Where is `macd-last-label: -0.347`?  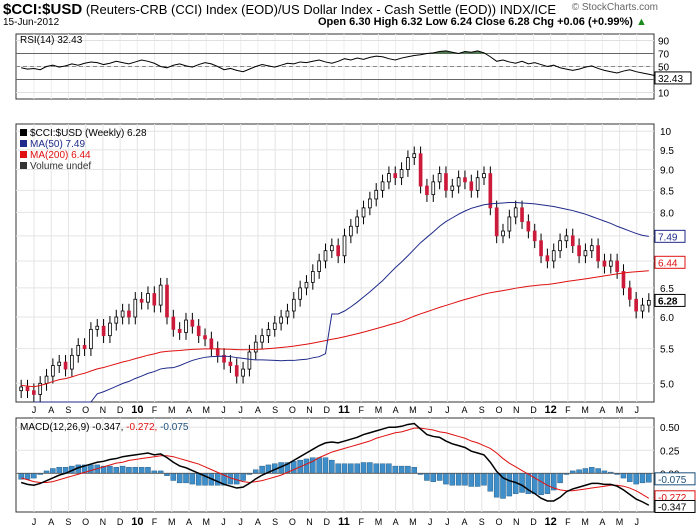 macd-last-label: -0.347 is located at coordinates (672, 507).